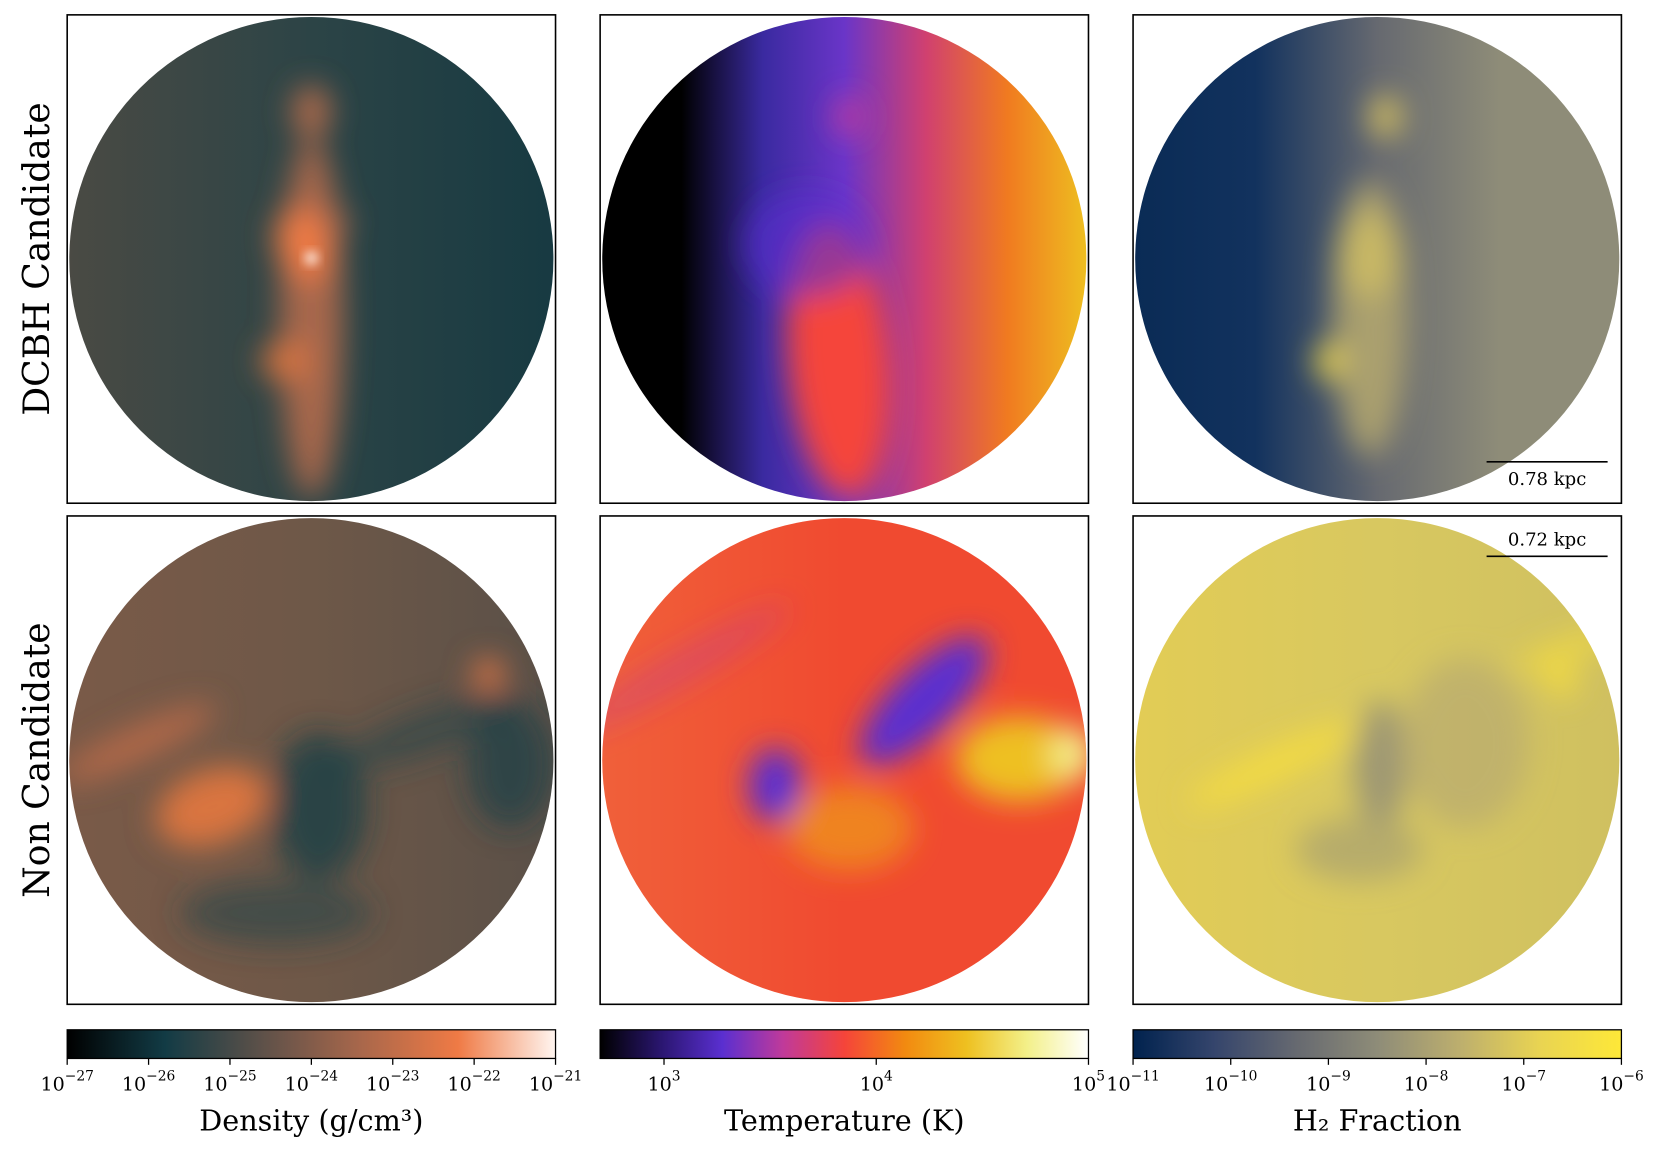  I want to click on tick-label: 10⁻²², so click(473, 1082).